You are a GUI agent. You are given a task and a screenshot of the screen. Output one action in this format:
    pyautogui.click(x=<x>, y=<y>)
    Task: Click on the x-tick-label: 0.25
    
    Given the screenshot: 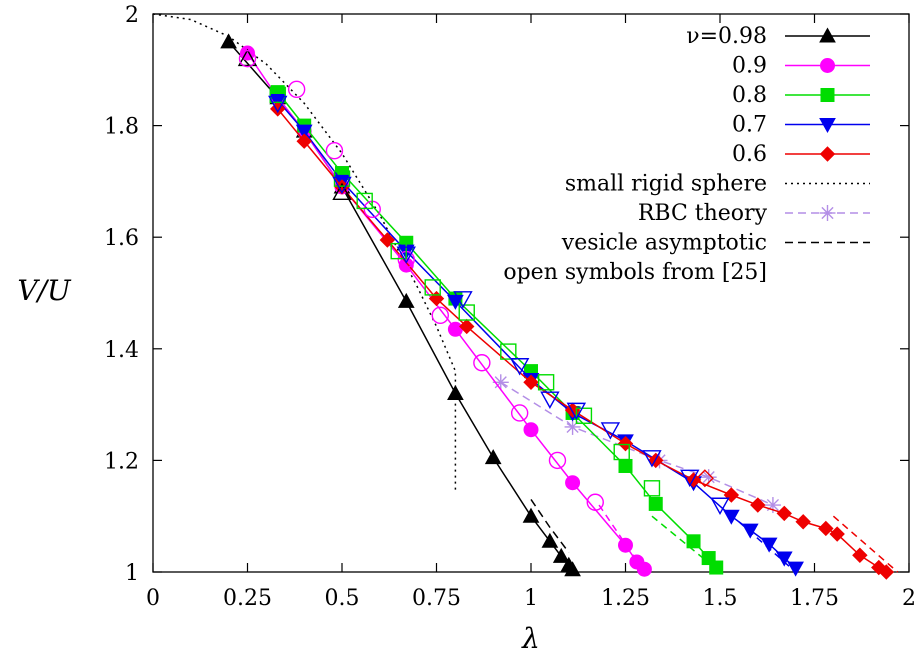 What is the action you would take?
    pyautogui.click(x=247, y=598)
    